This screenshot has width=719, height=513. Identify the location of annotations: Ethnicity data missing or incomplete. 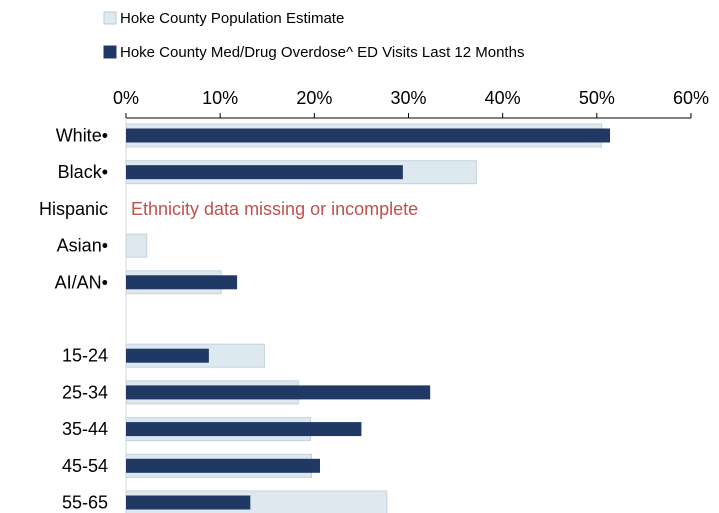
(274, 209).